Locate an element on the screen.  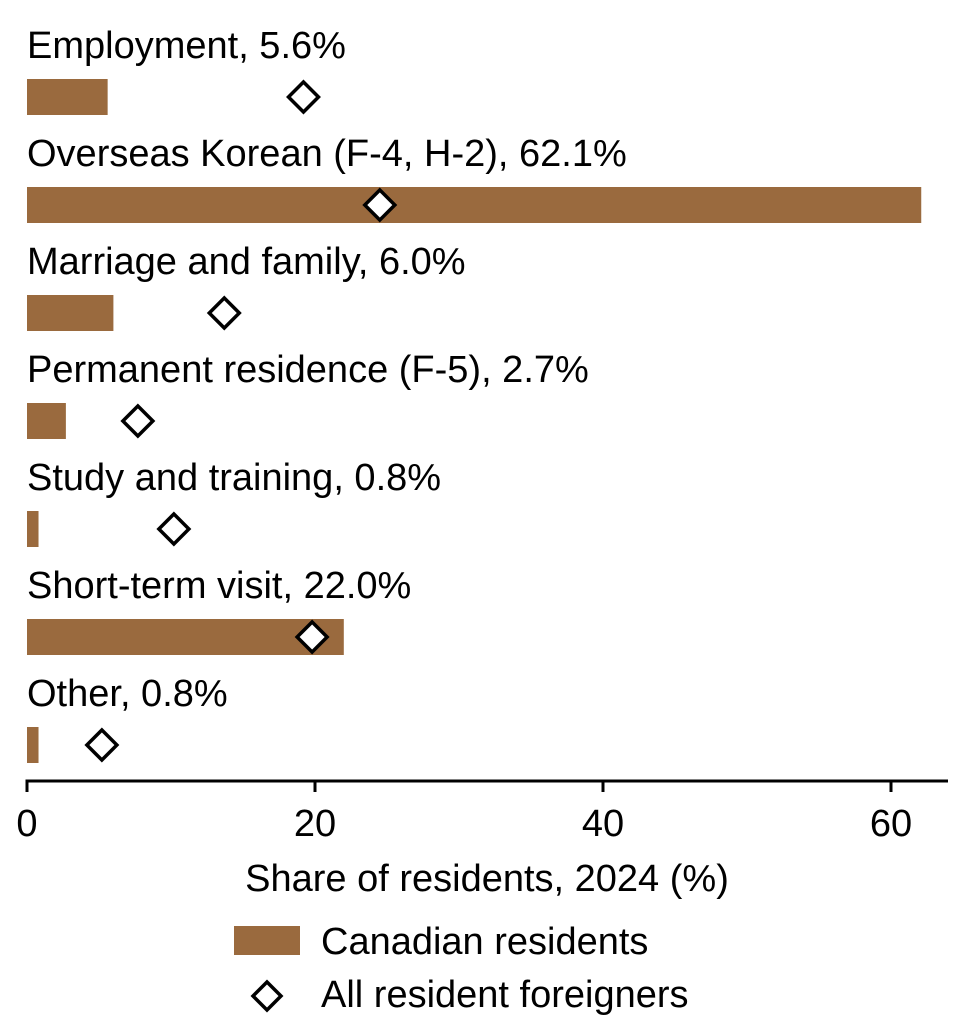
x-tick-label-0: 0 is located at coordinates (26, 824).